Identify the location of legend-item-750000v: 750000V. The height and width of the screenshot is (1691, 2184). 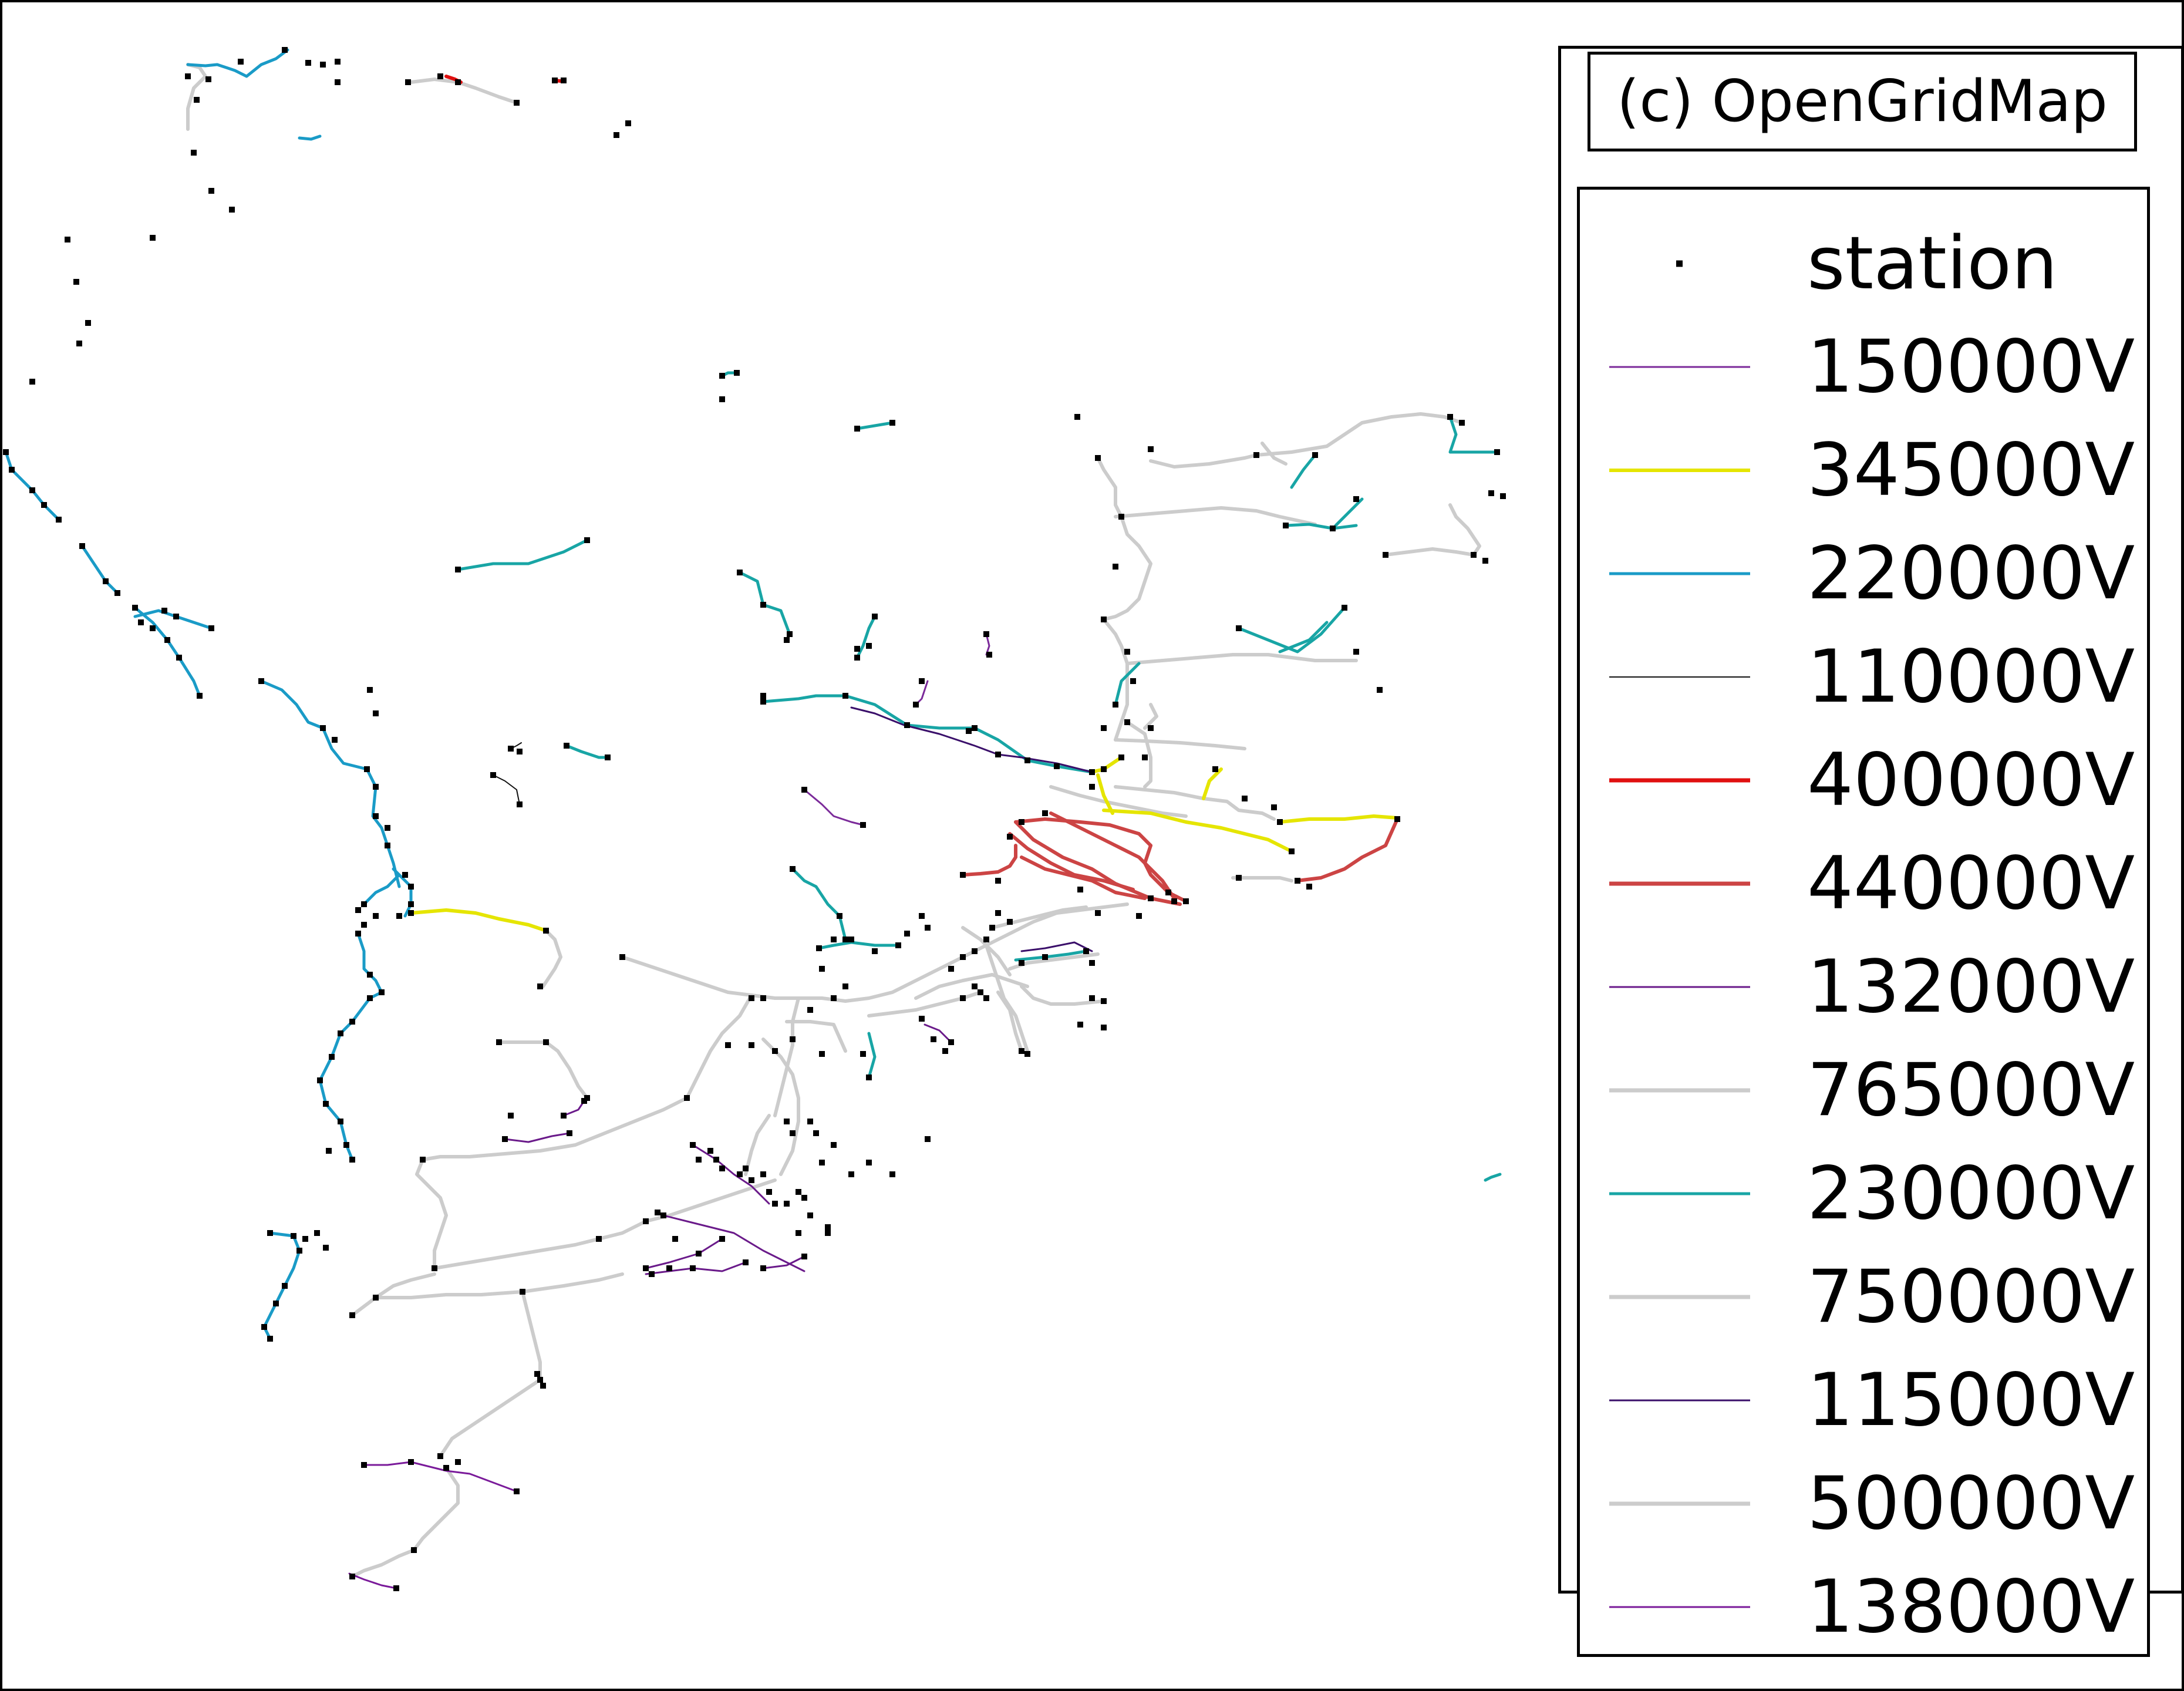
(1863, 1297).